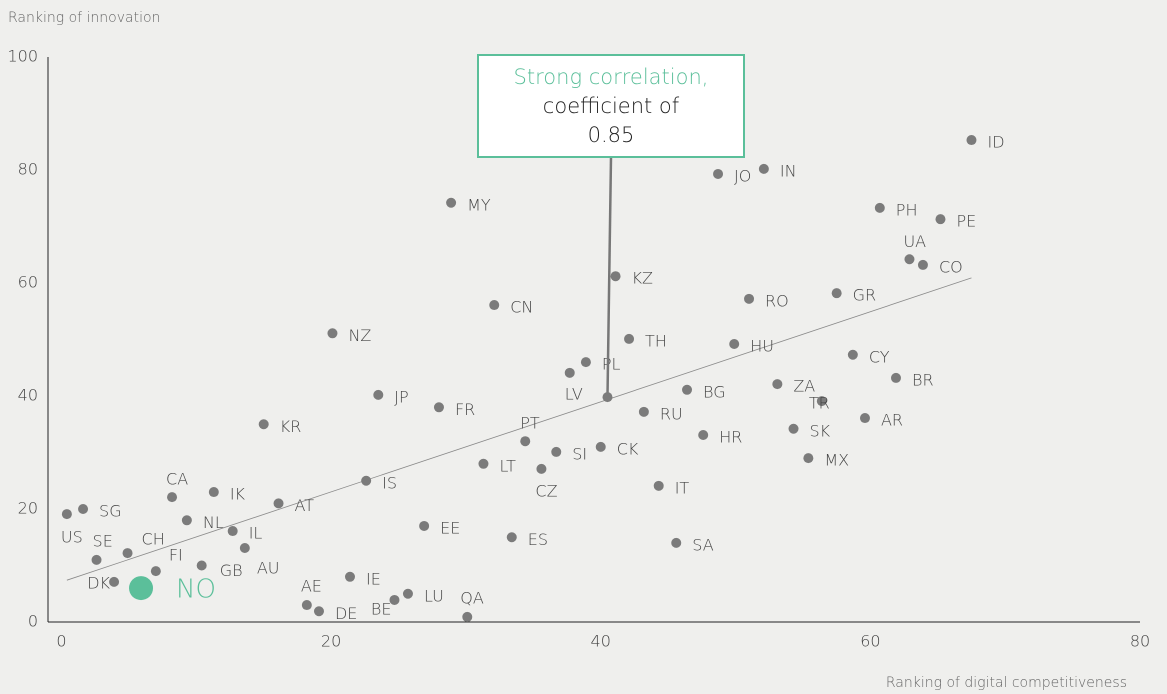 The width and height of the screenshot is (1167, 694). Describe the element at coordinates (546, 490) in the screenshot. I see `point-label: CZ` at that location.